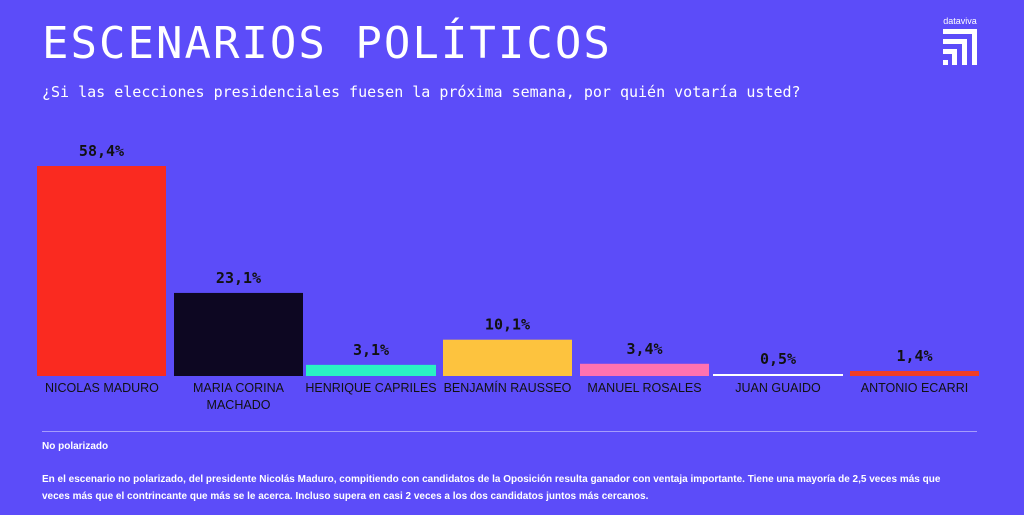 The height and width of the screenshot is (515, 1024). Describe the element at coordinates (509, 431) in the screenshot. I see `divider` at that location.